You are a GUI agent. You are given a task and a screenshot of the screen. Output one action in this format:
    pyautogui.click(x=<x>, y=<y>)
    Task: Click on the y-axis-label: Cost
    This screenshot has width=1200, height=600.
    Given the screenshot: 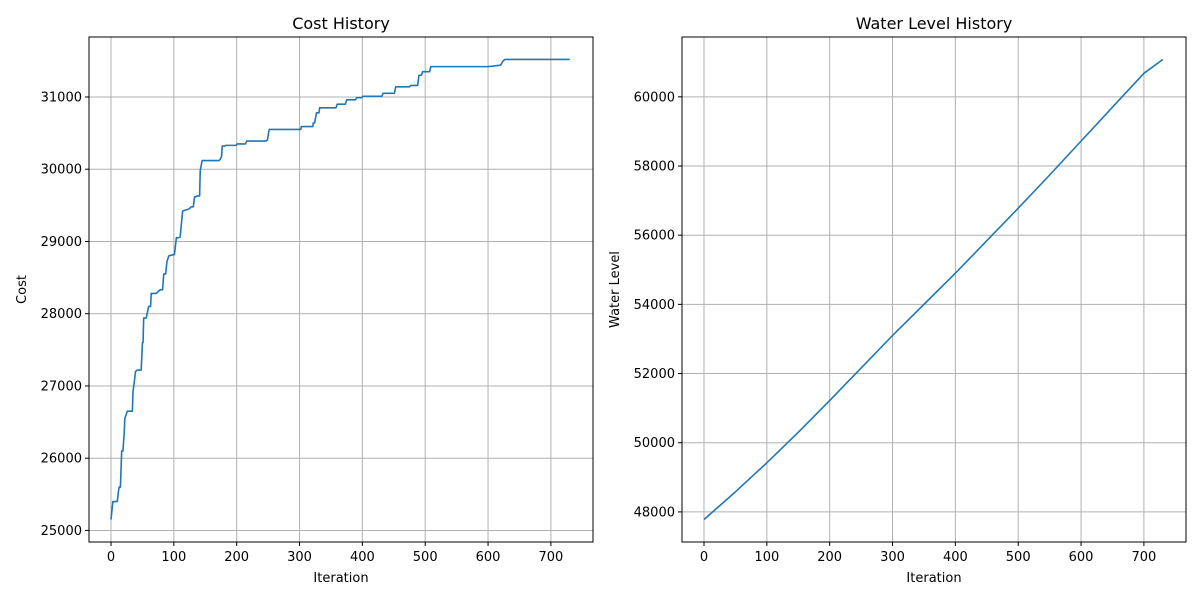 What is the action you would take?
    pyautogui.click(x=22, y=289)
    